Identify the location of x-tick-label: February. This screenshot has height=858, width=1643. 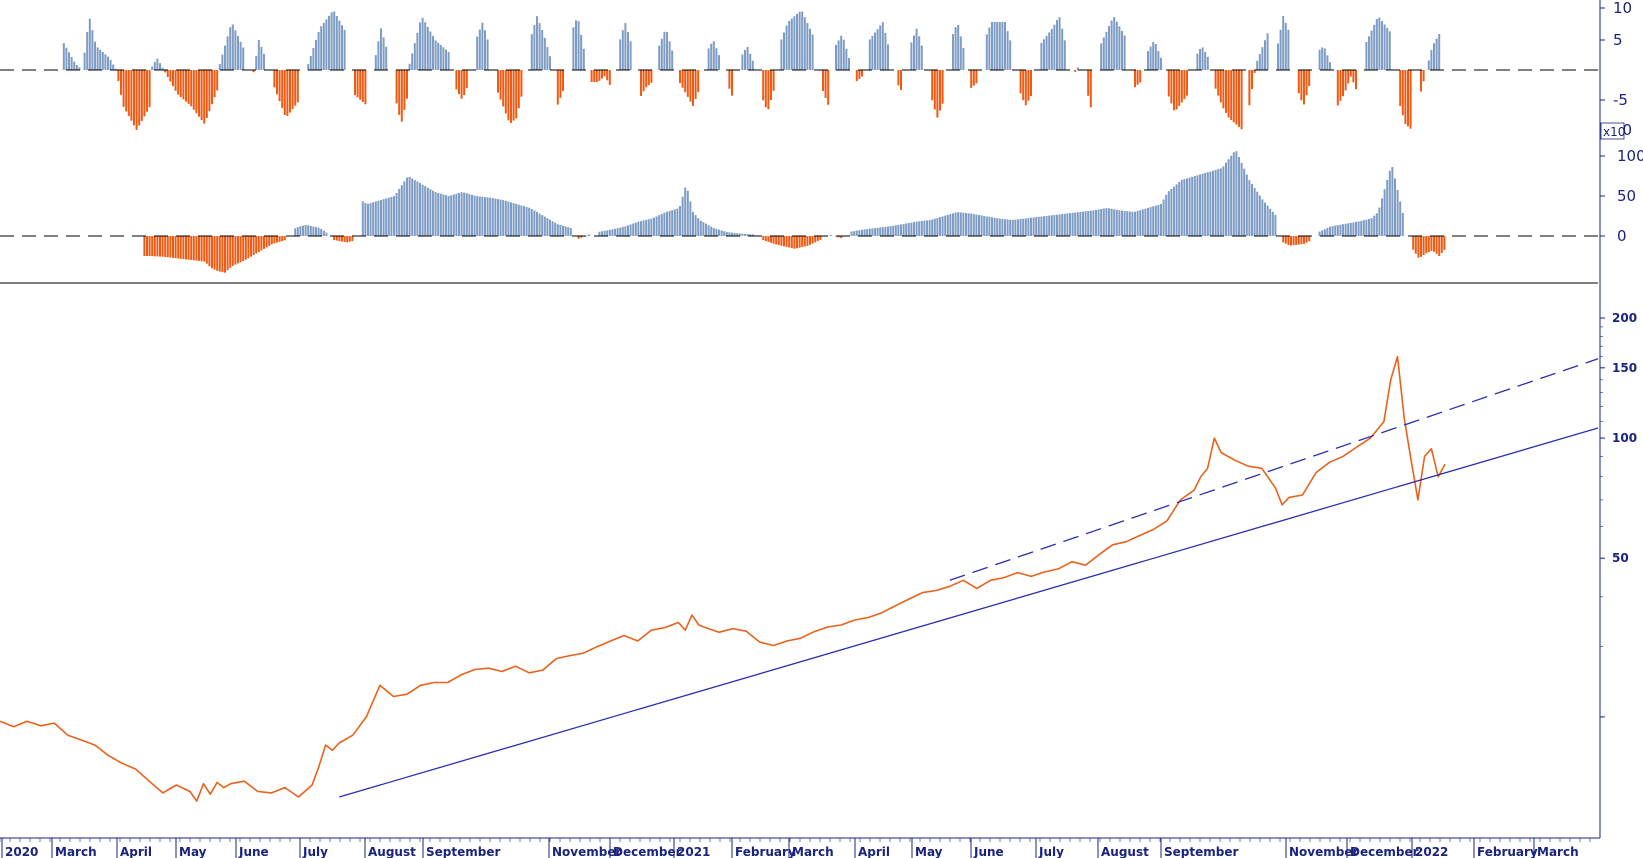
(765, 851).